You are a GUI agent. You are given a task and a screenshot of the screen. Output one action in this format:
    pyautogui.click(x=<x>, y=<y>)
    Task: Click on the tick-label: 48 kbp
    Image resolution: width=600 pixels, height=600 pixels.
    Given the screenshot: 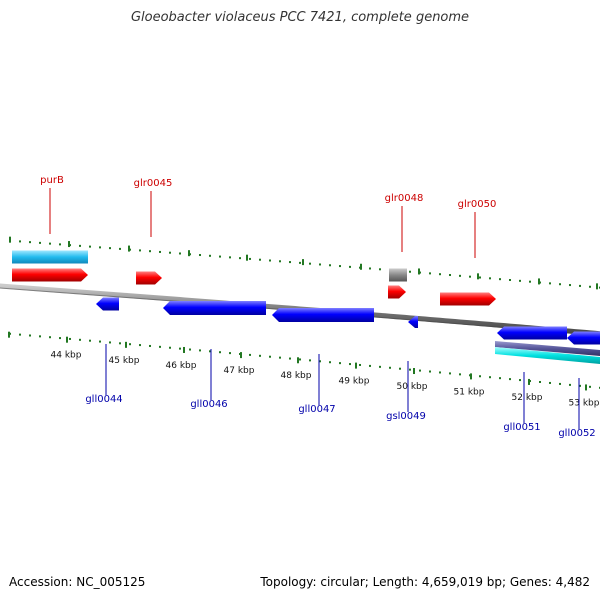 What is the action you would take?
    pyautogui.click(x=296, y=376)
    